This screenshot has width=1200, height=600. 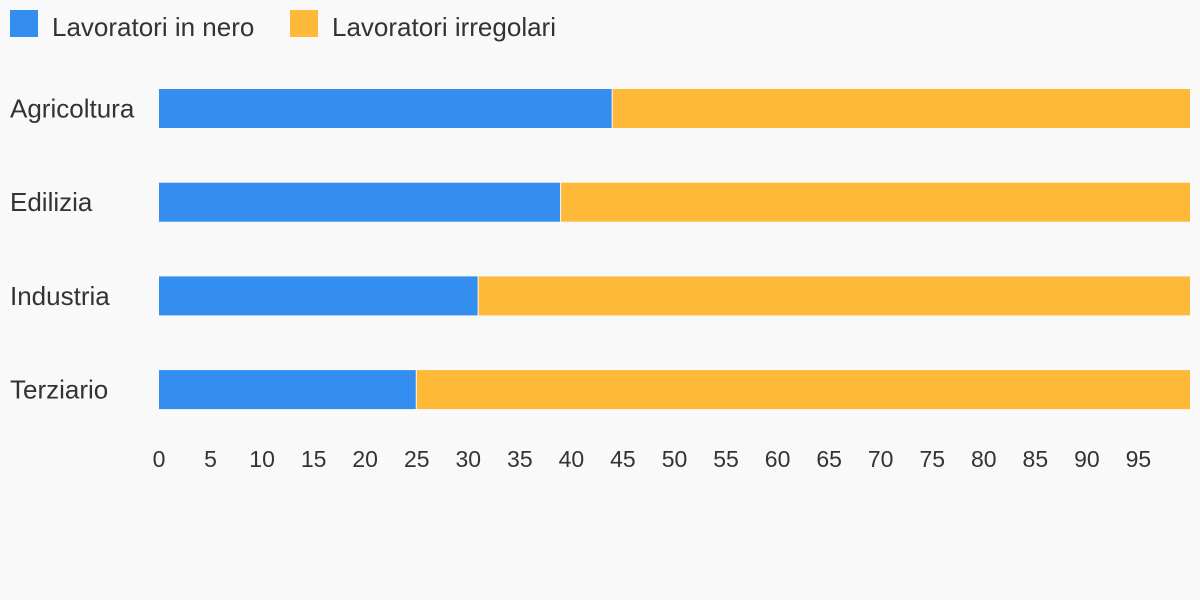 I want to click on x-tick-label: 10, so click(x=262, y=459).